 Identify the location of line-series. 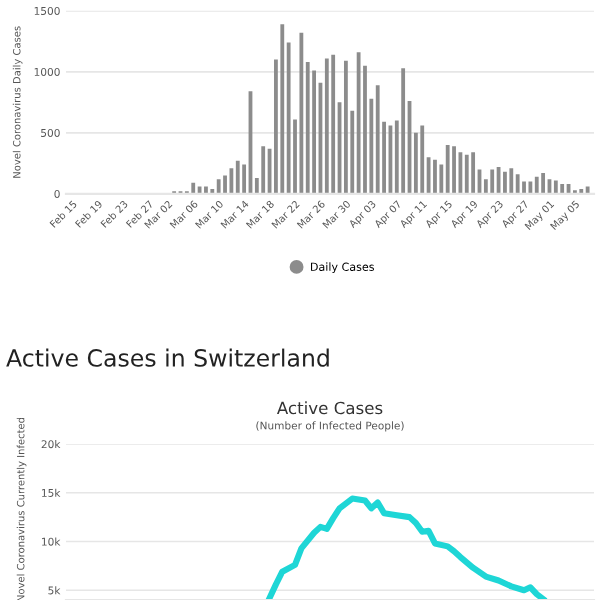
(406, 547).